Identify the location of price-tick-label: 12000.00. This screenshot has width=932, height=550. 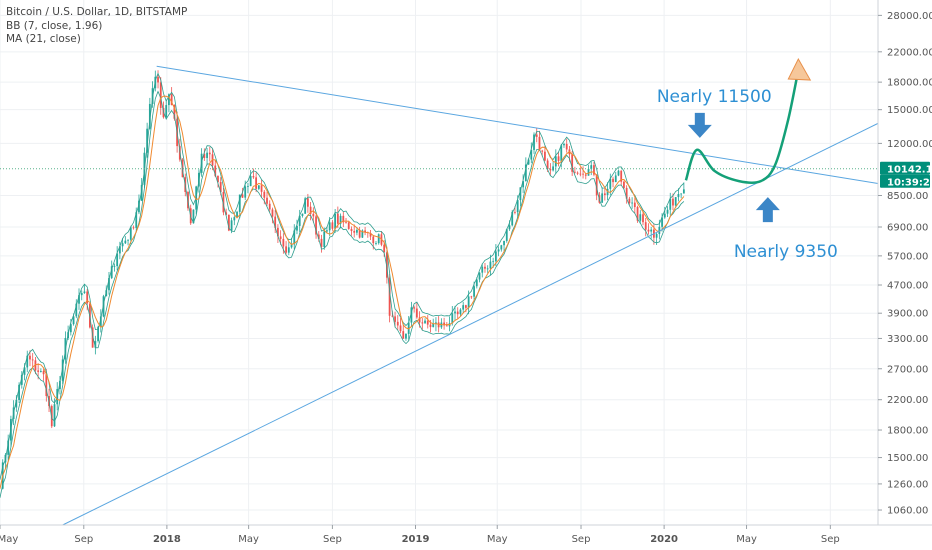
(909, 144).